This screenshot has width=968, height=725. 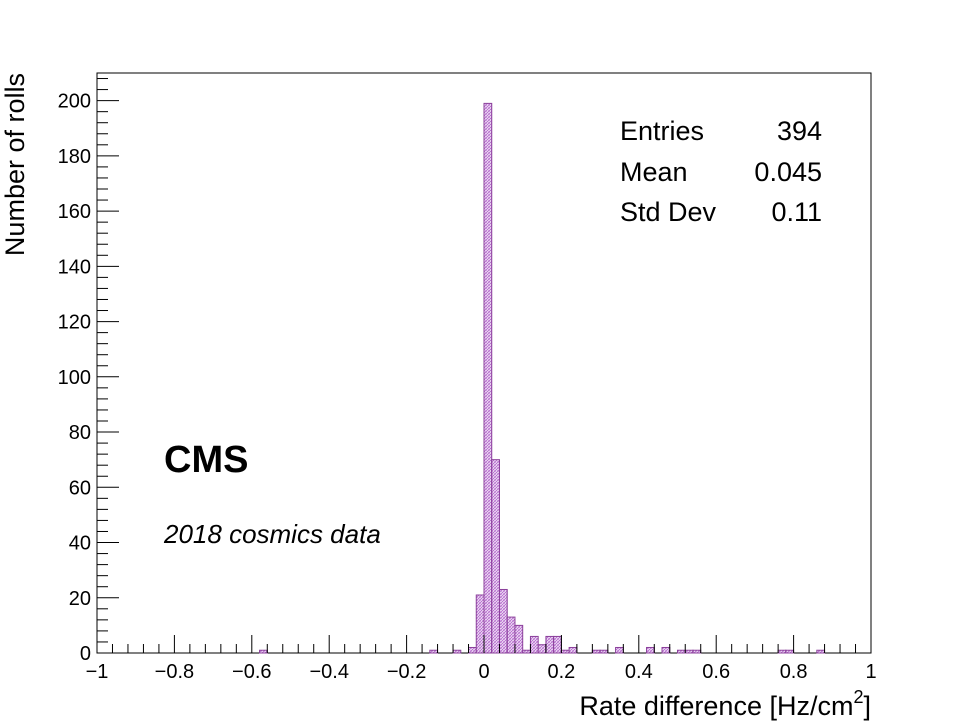 What do you see at coordinates (85, 654) in the screenshot?
I see `y-tick-label: 0` at bounding box center [85, 654].